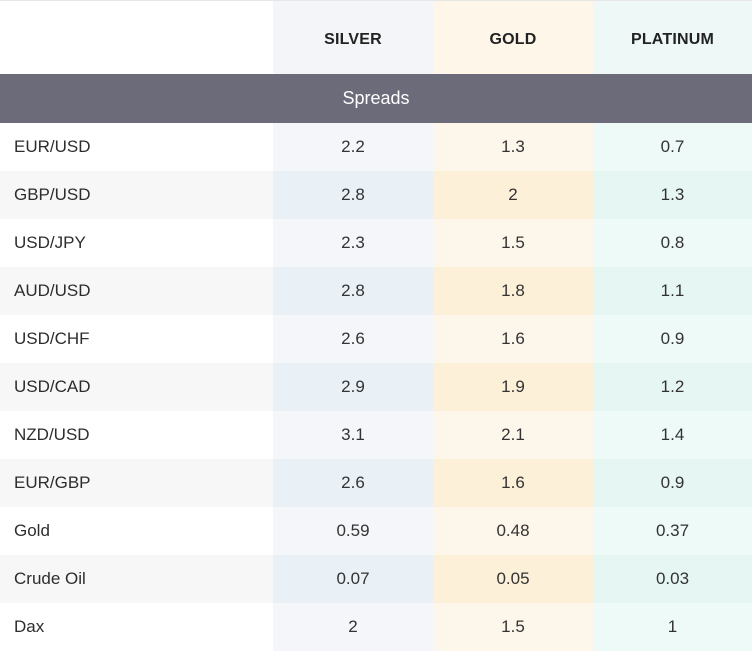 This screenshot has height=651, width=752. Describe the element at coordinates (672, 37) in the screenshot. I see `header-platinum: PLATINUM` at that location.